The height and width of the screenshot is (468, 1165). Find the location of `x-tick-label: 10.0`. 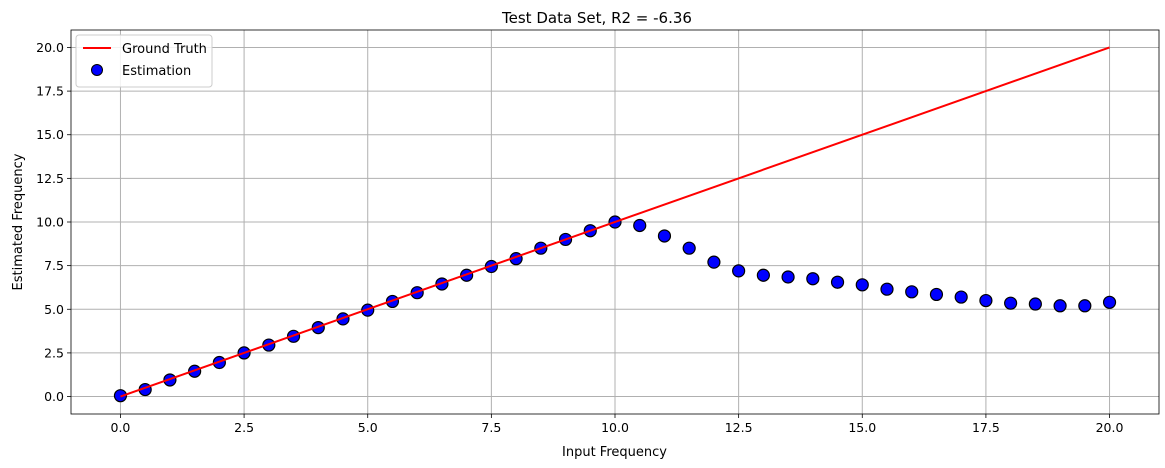

x-tick-label: 10.0 is located at coordinates (615, 427).